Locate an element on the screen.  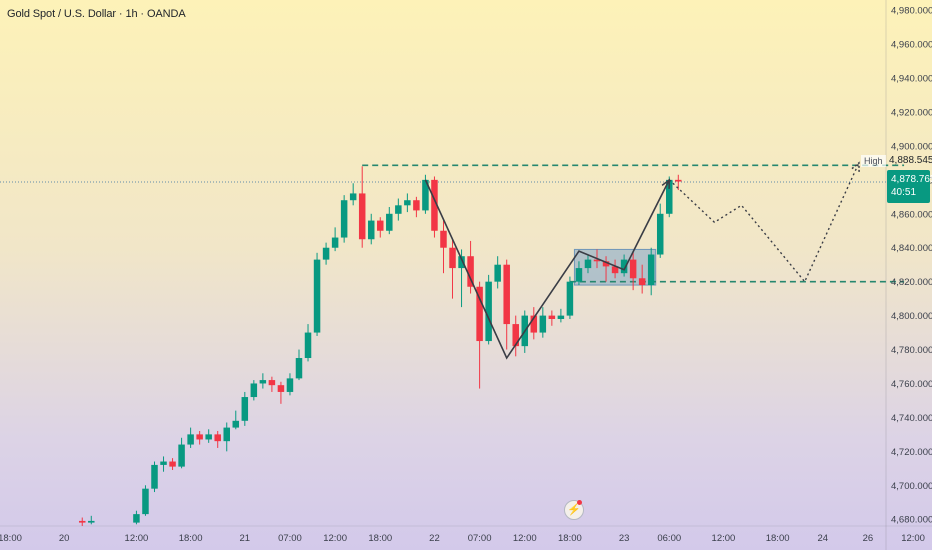
y-tick-label: 4,980.000 is located at coordinates (911, 11).